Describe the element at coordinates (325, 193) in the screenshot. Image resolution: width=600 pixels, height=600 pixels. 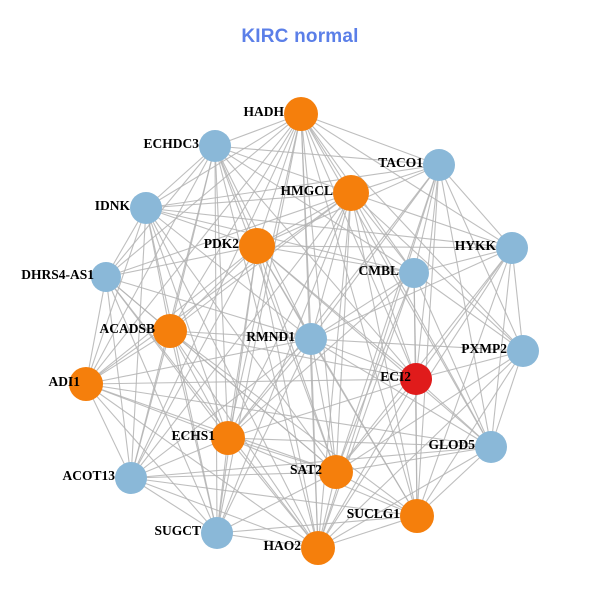
I see `network-node: HMGCL` at that location.